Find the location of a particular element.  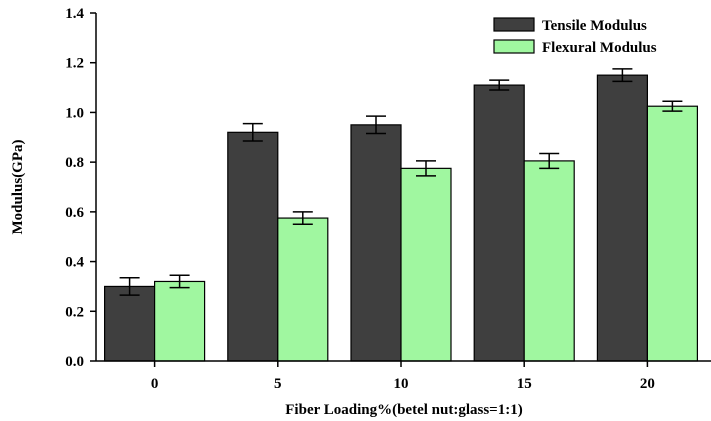

legend: Tensile Modulus Flexural Modulus is located at coordinates (575, 36).